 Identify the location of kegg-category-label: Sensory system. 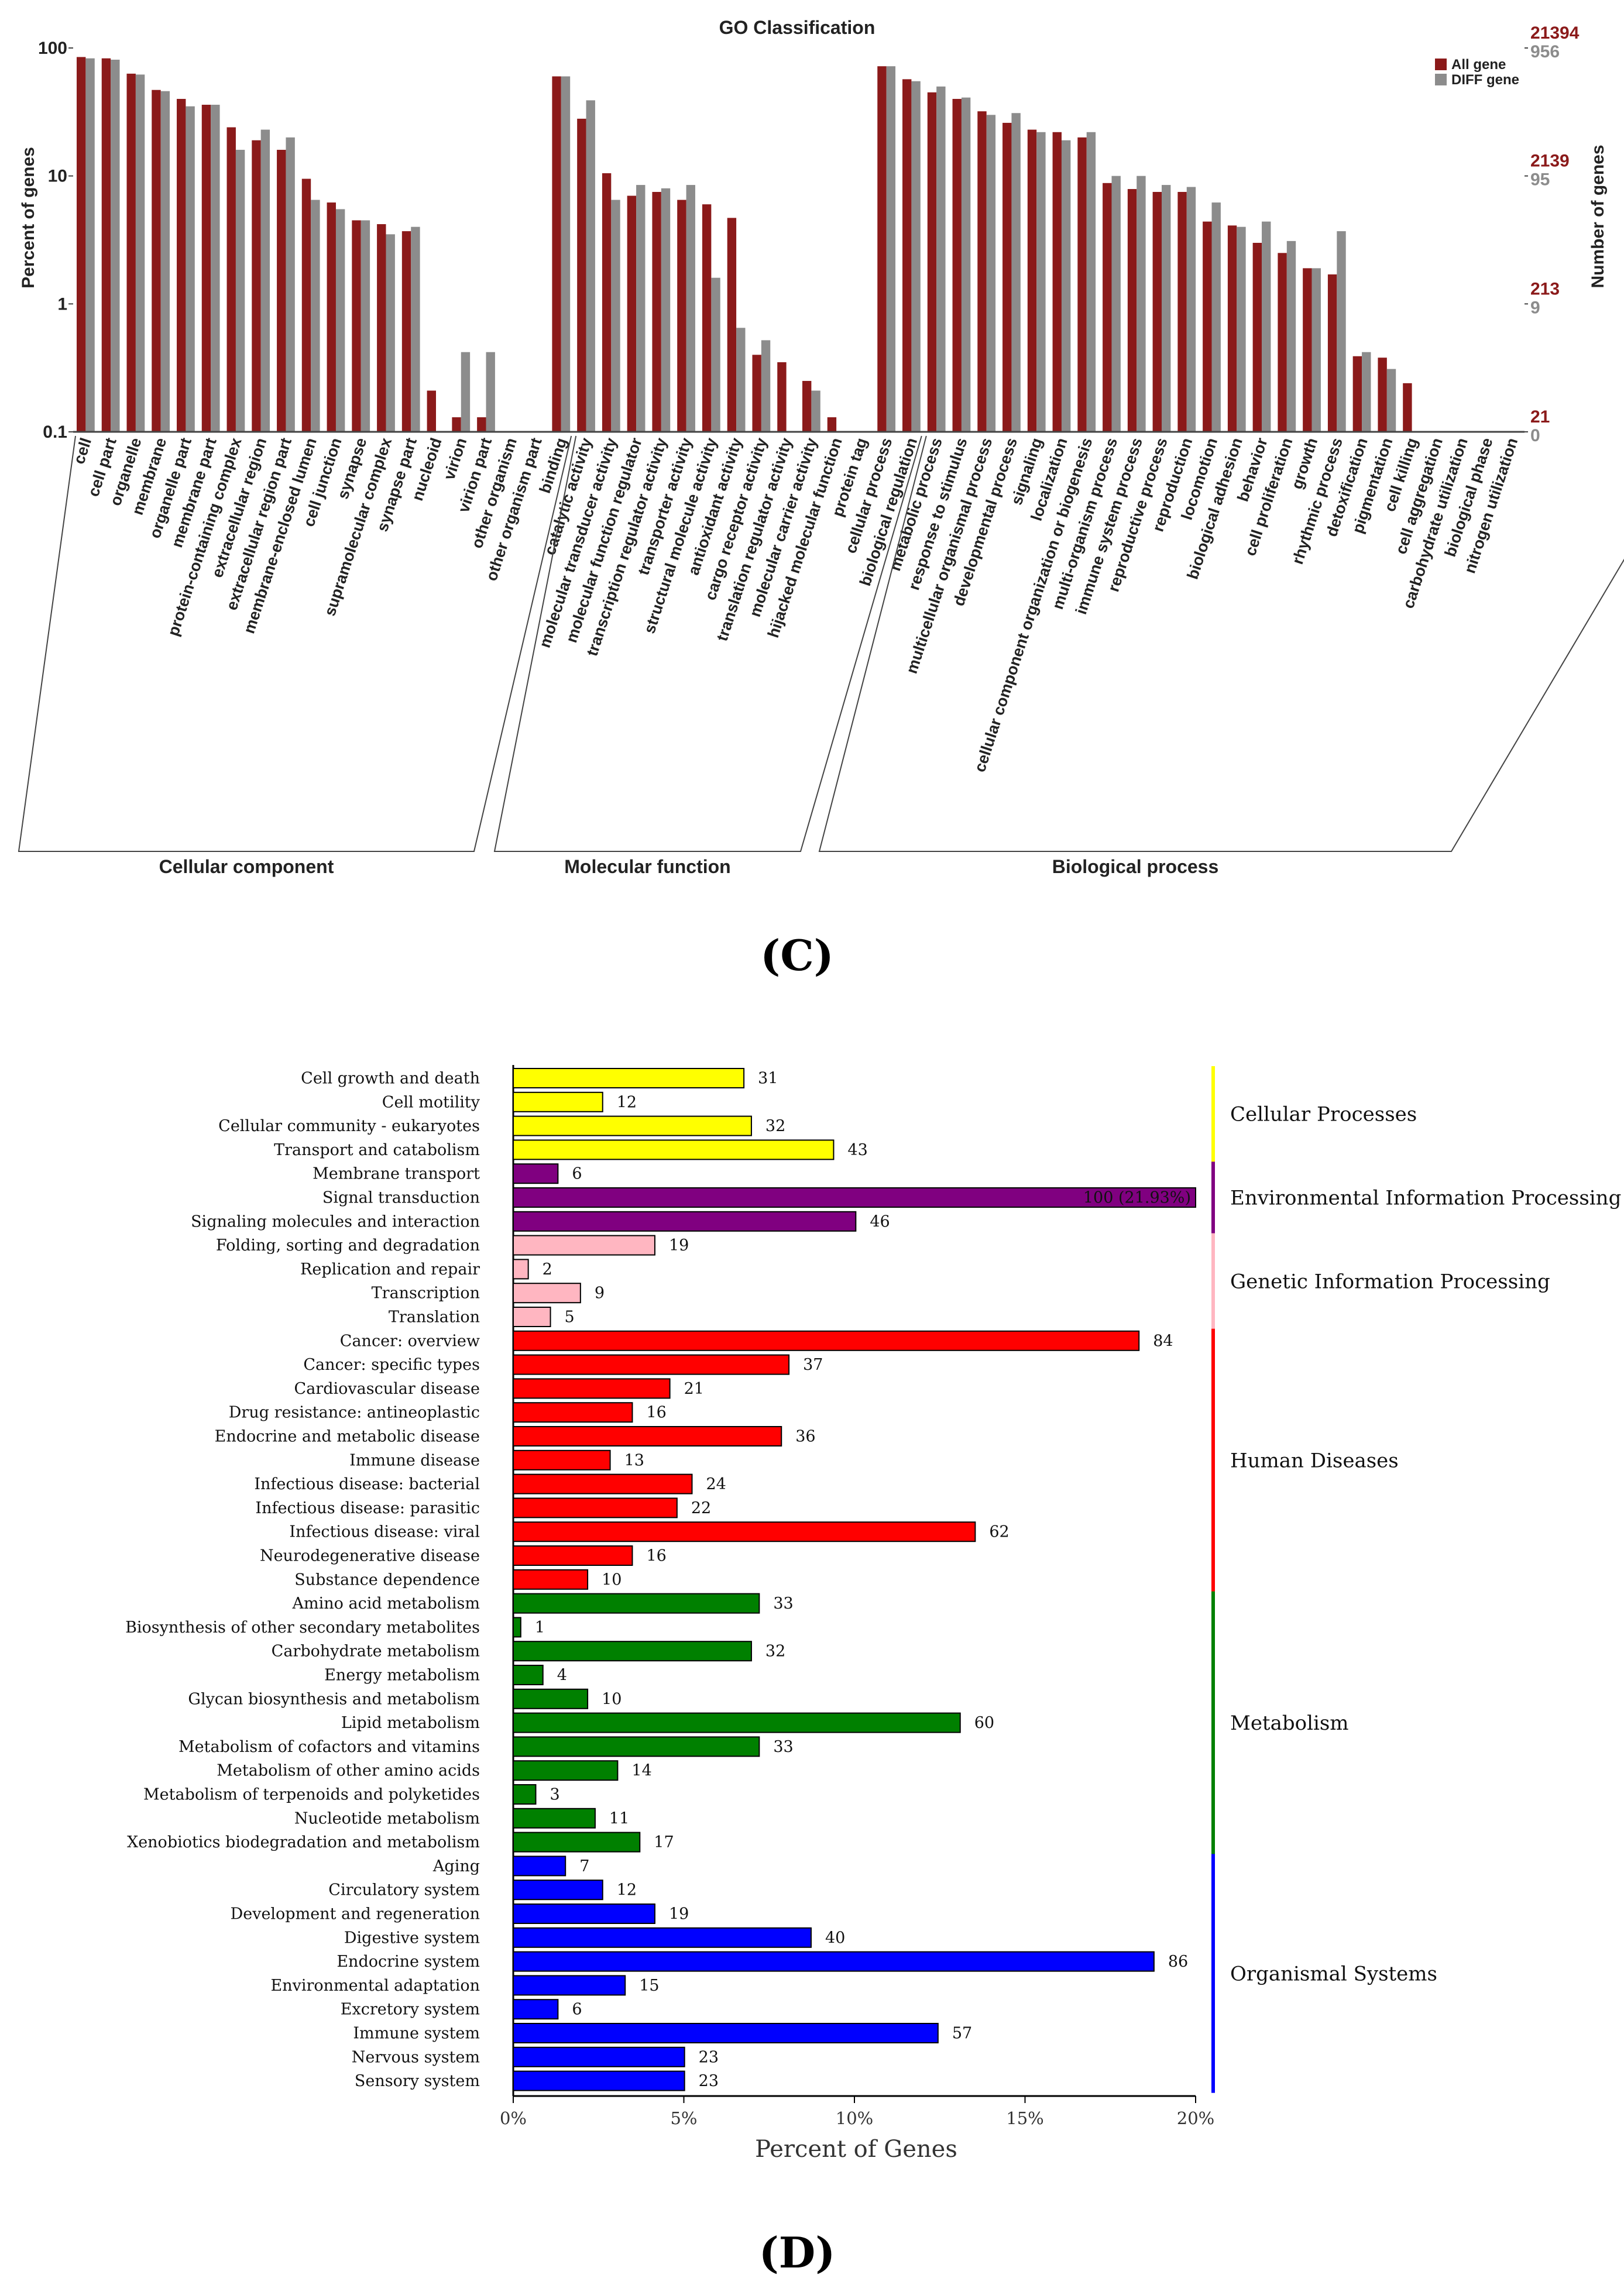
(417, 2081).